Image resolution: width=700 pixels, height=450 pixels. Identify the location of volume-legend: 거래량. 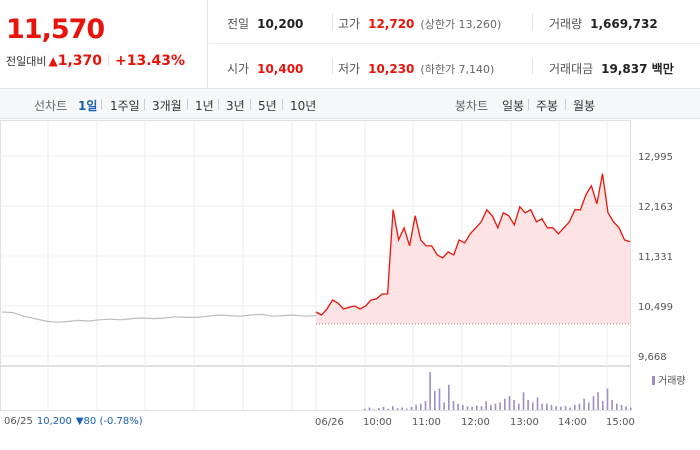
(669, 379).